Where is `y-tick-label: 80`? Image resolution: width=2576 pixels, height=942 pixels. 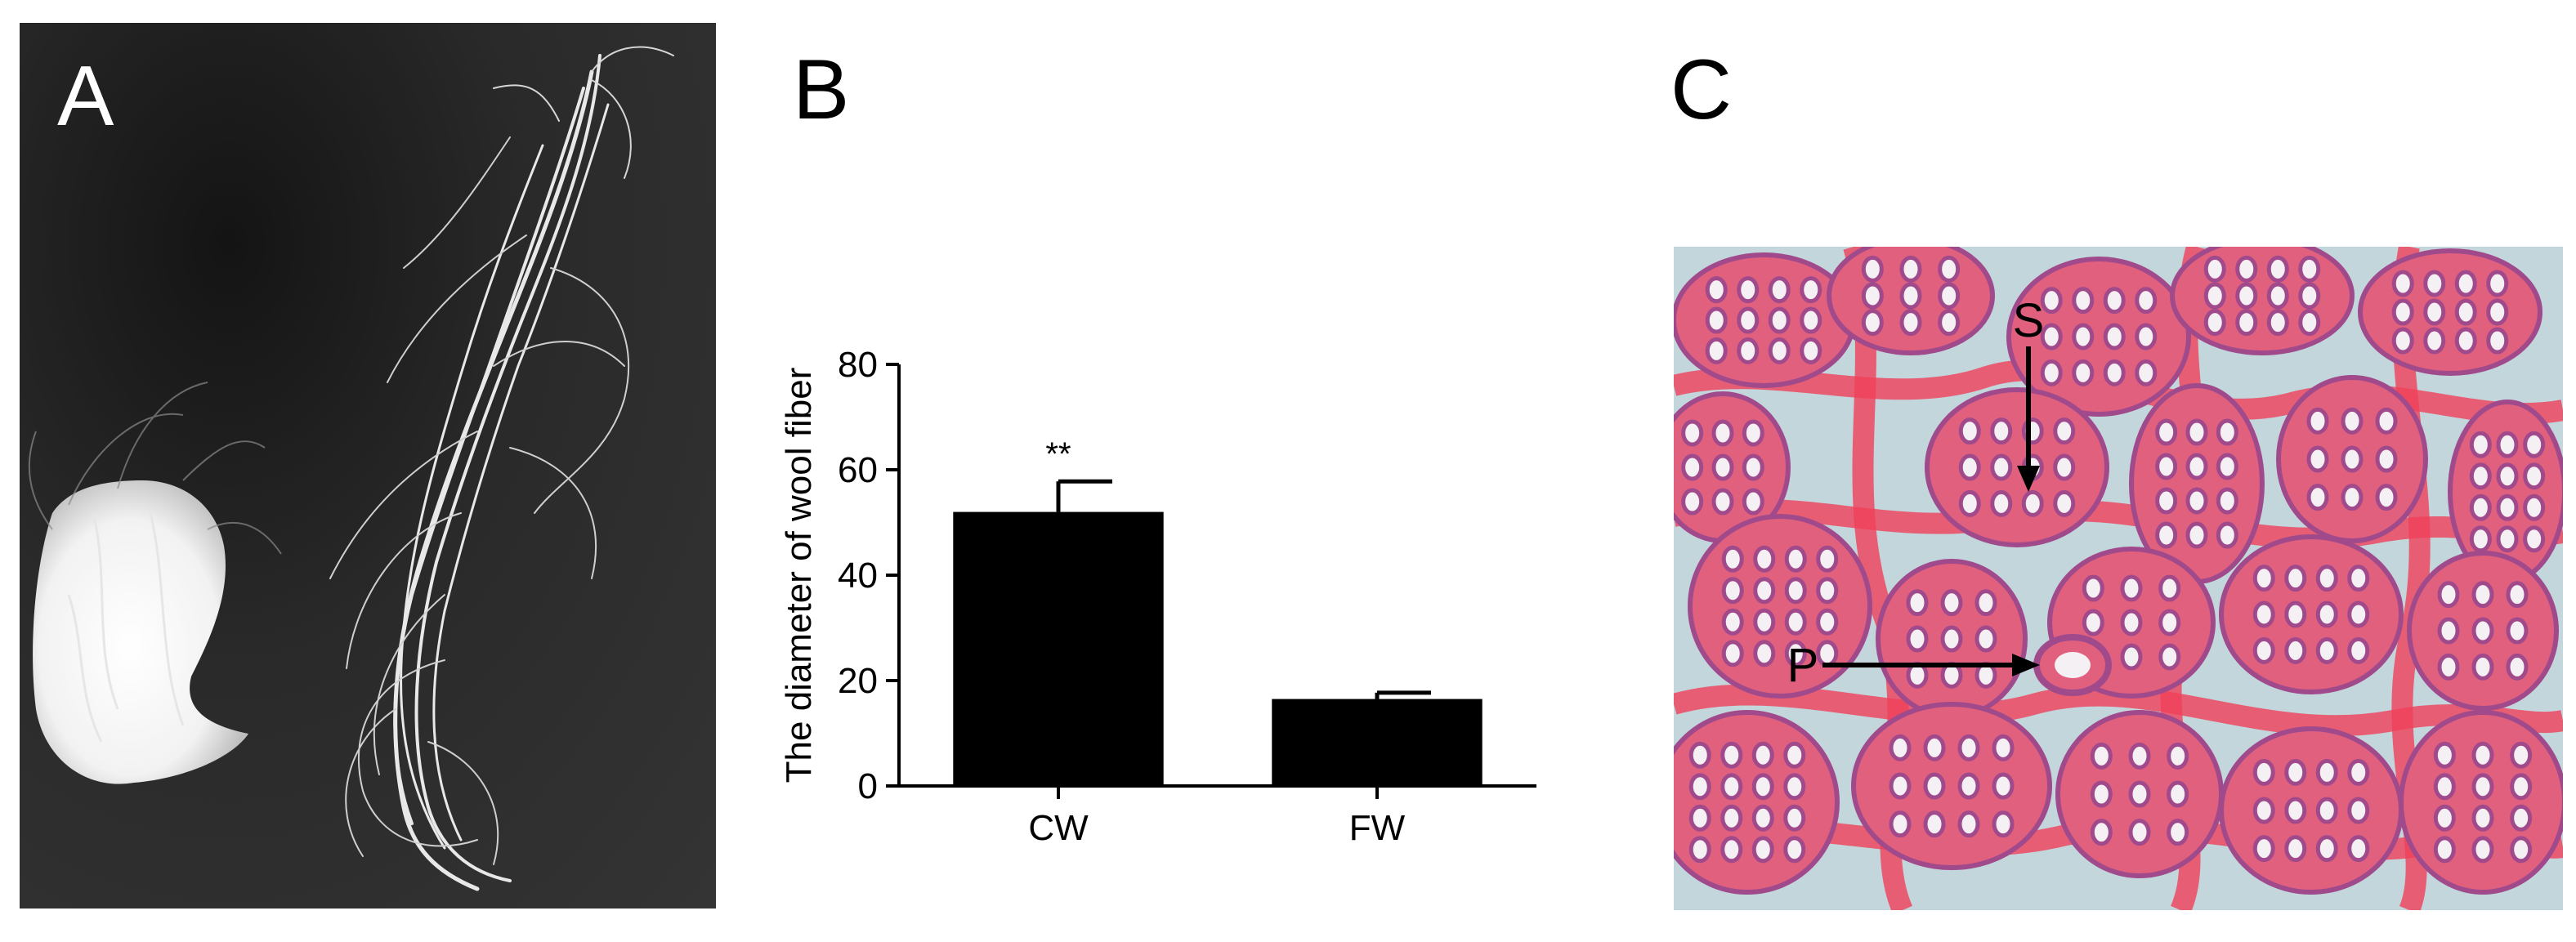 y-tick-label: 80 is located at coordinates (858, 365).